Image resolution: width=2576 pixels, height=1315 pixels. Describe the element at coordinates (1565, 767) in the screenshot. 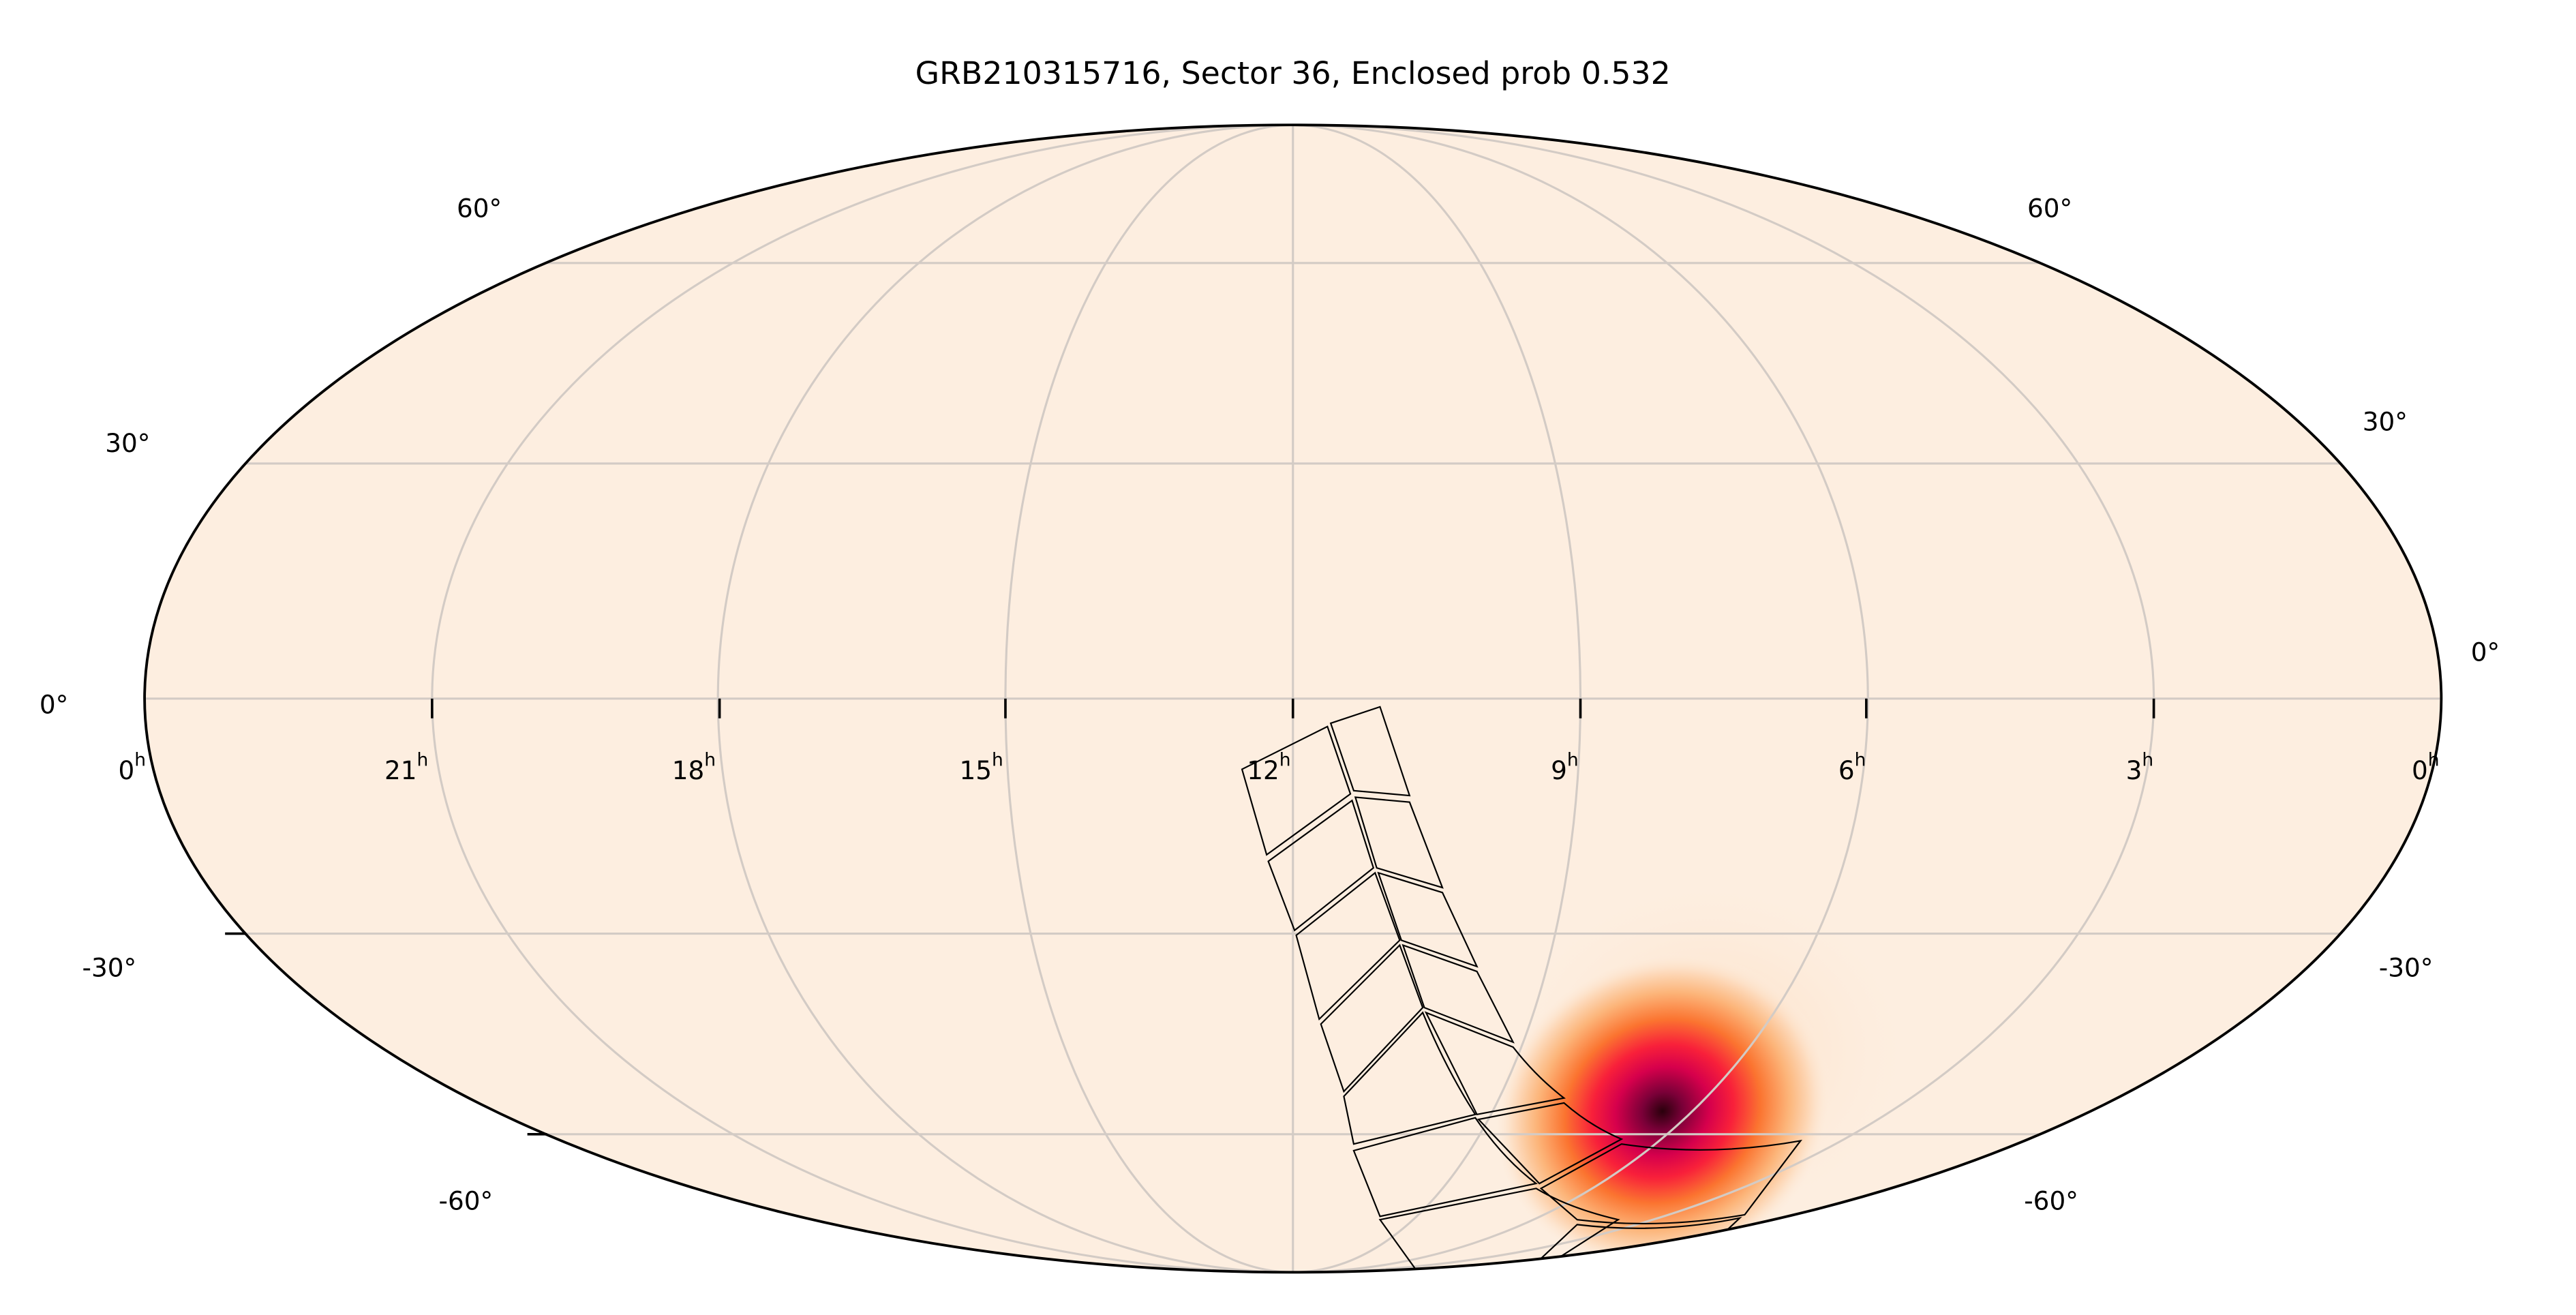

I see `svg-text: 9h` at that location.